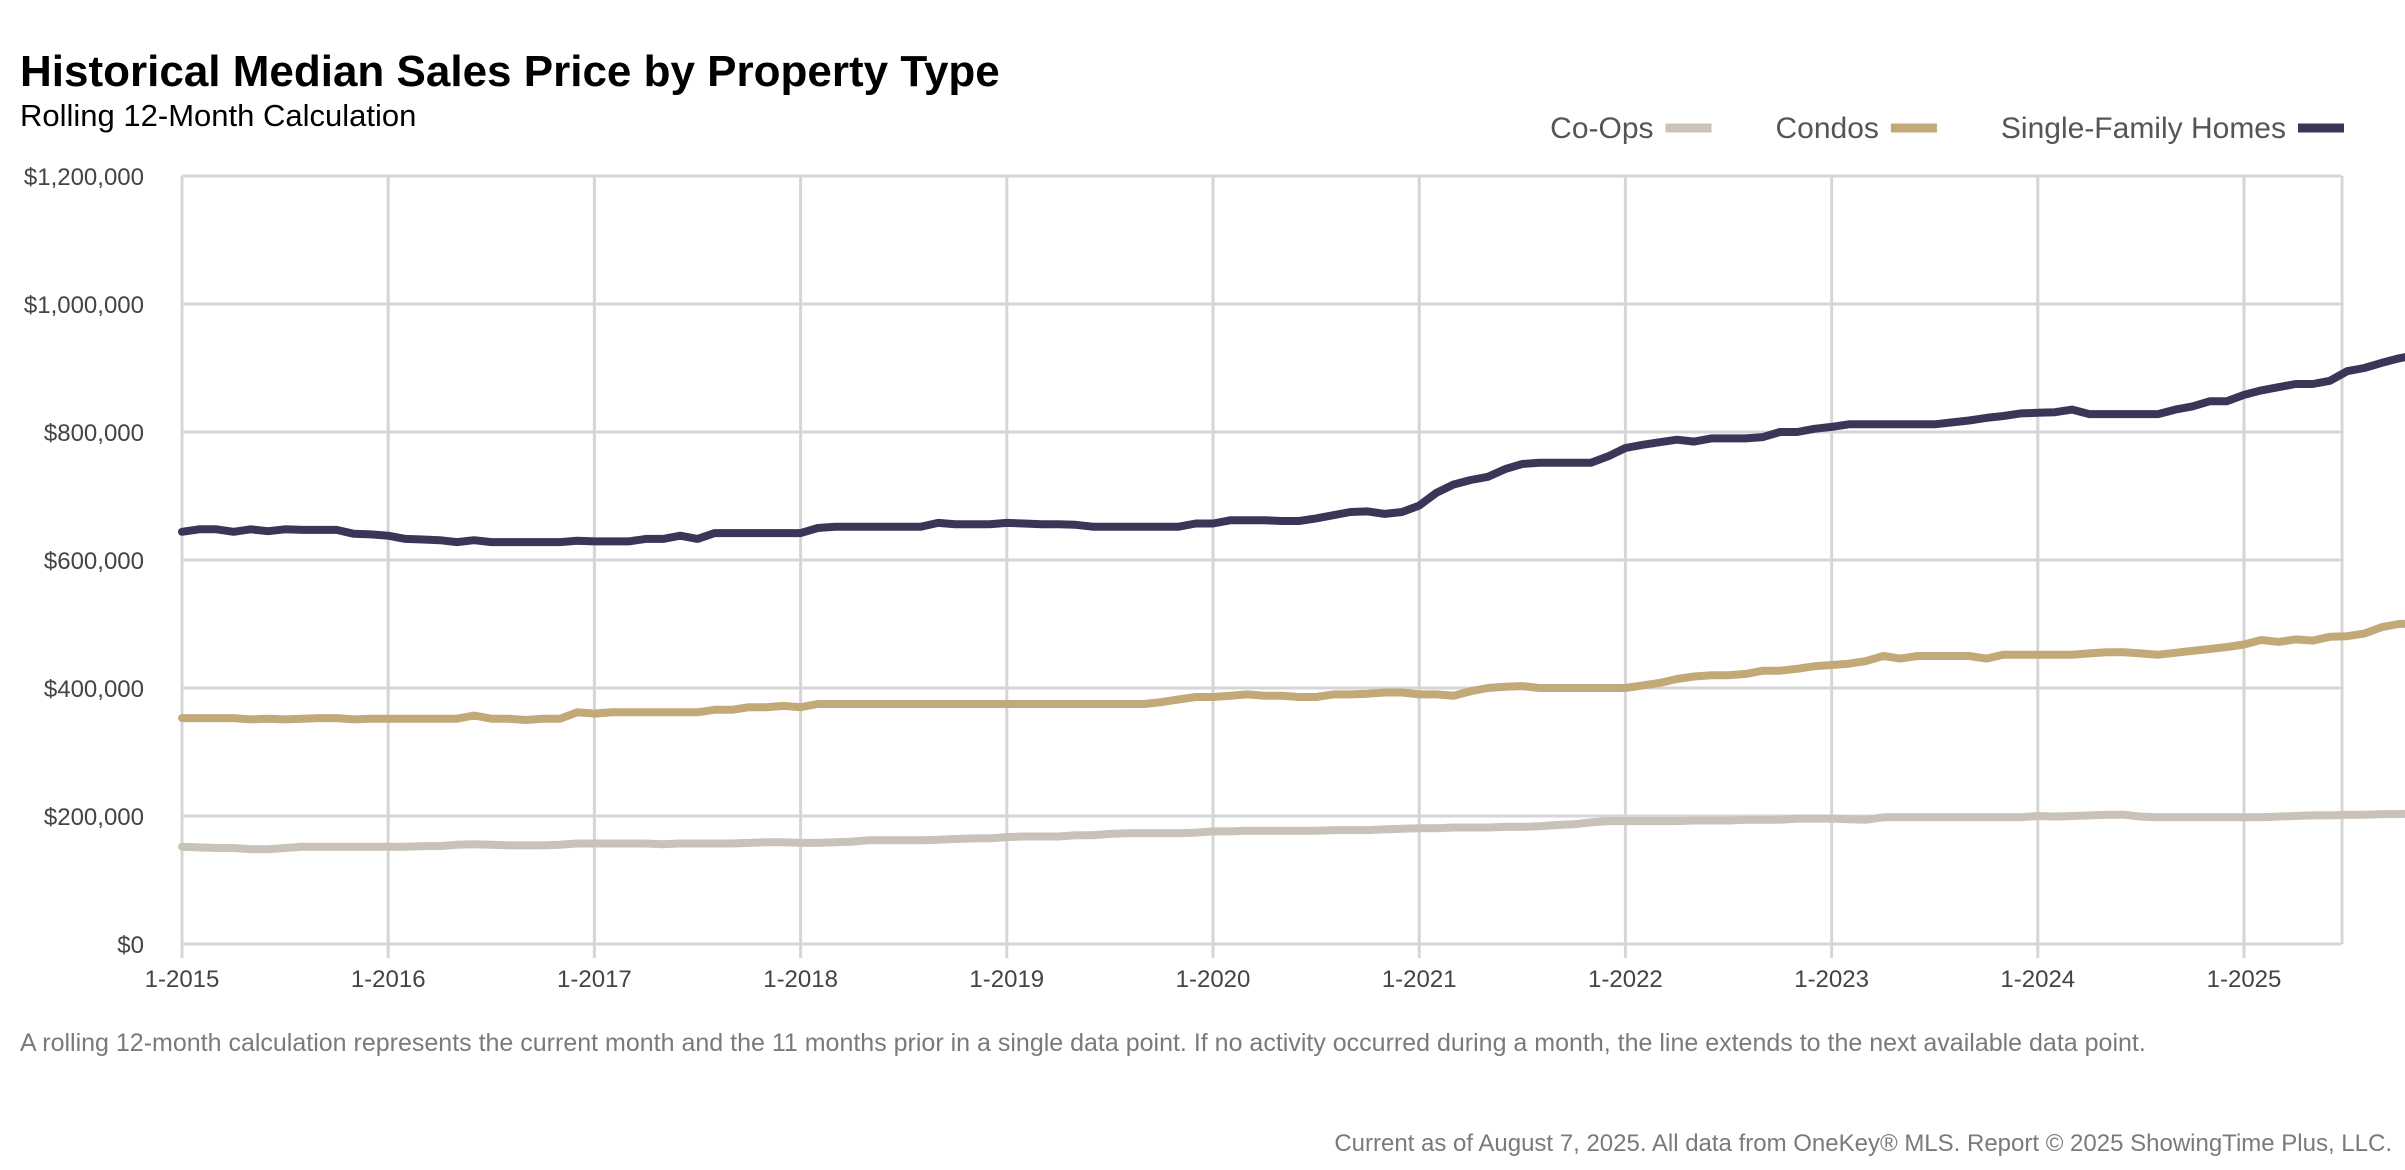  I want to click on y-tick-label: $200,000, so click(94, 817).